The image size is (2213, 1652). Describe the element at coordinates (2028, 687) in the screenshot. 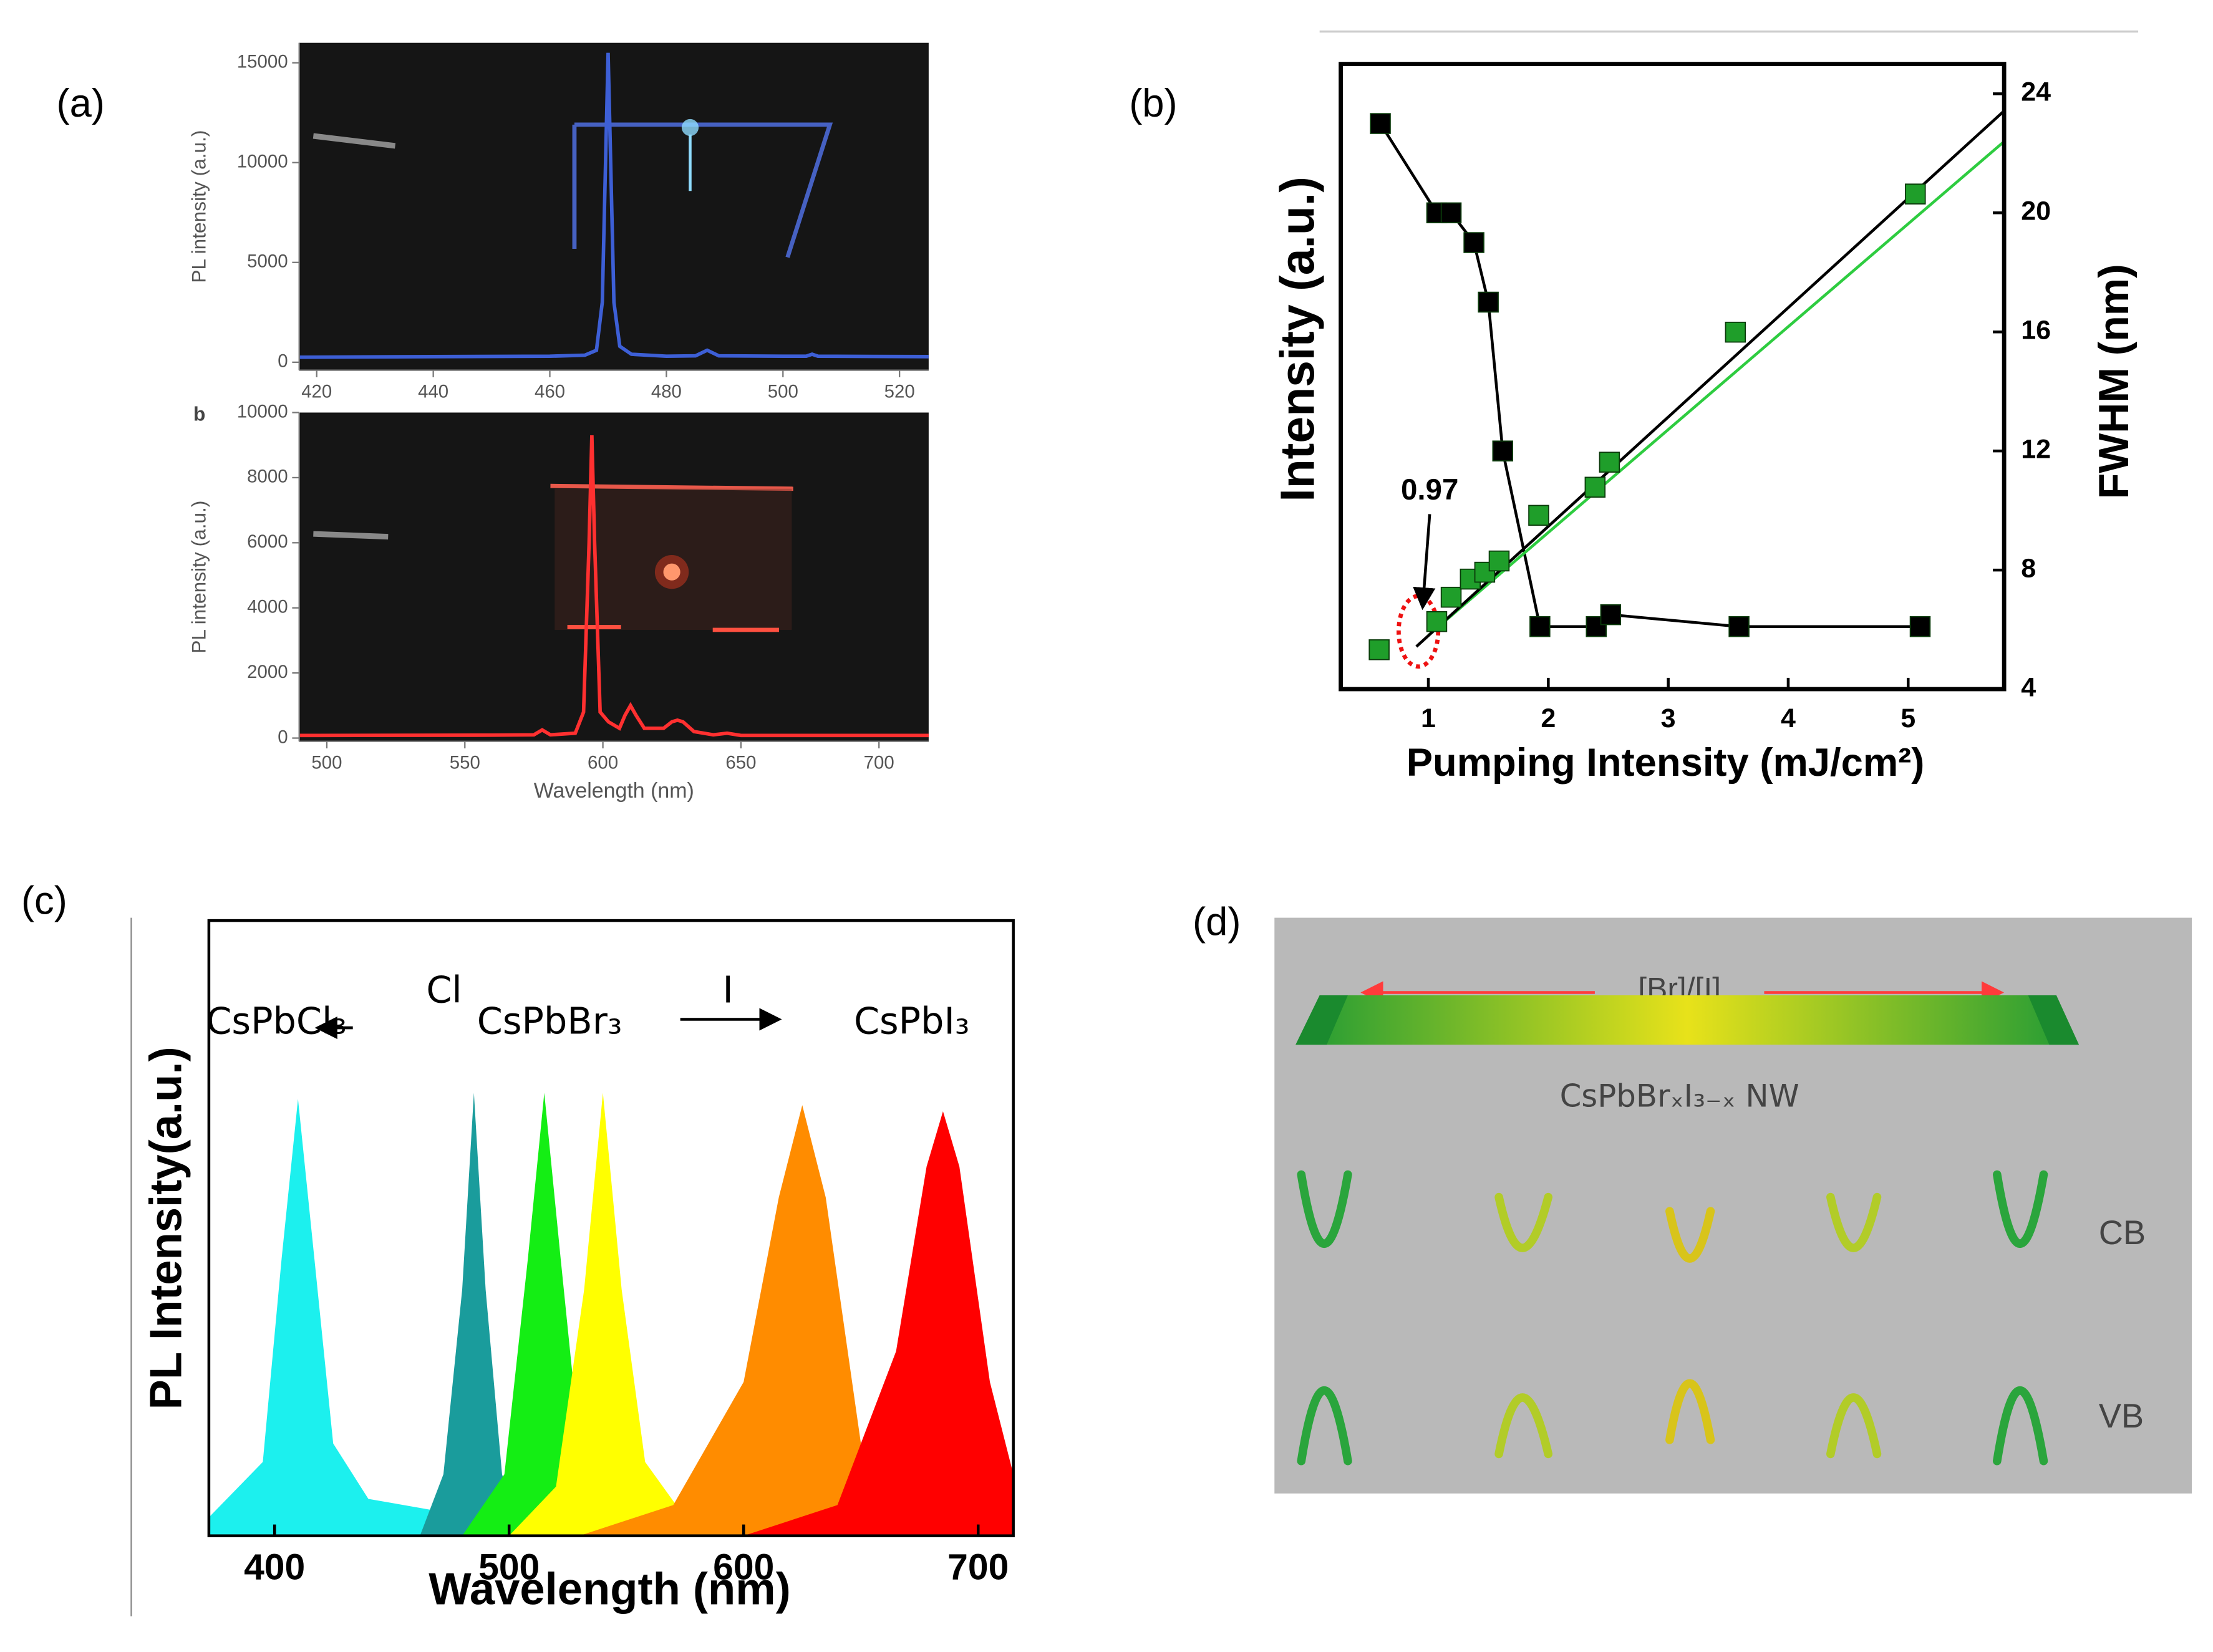

I see `y2-tick-label: 4` at that location.